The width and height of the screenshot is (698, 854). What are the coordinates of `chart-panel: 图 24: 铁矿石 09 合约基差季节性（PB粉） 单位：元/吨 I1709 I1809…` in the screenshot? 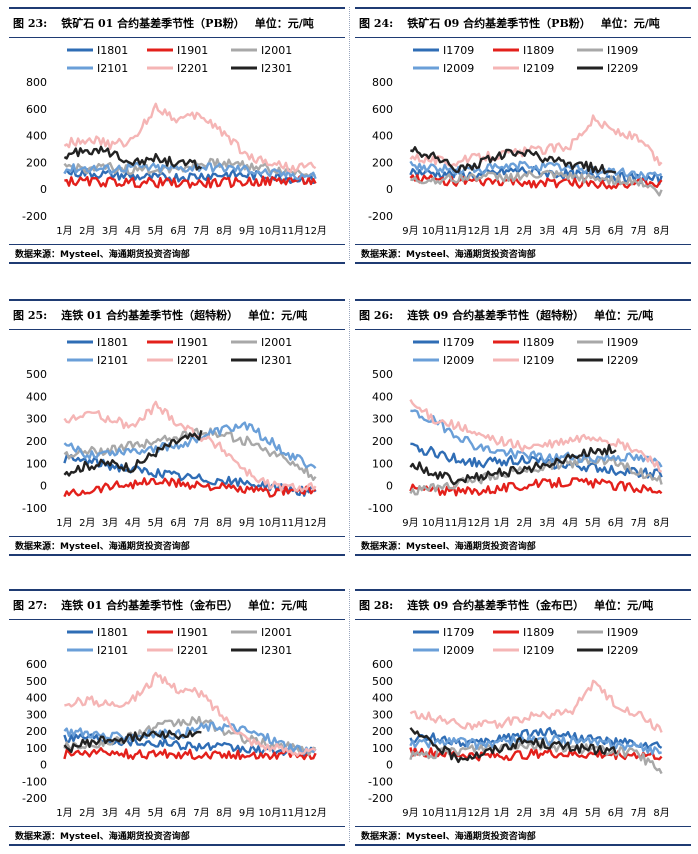 It's located at (523, 135).